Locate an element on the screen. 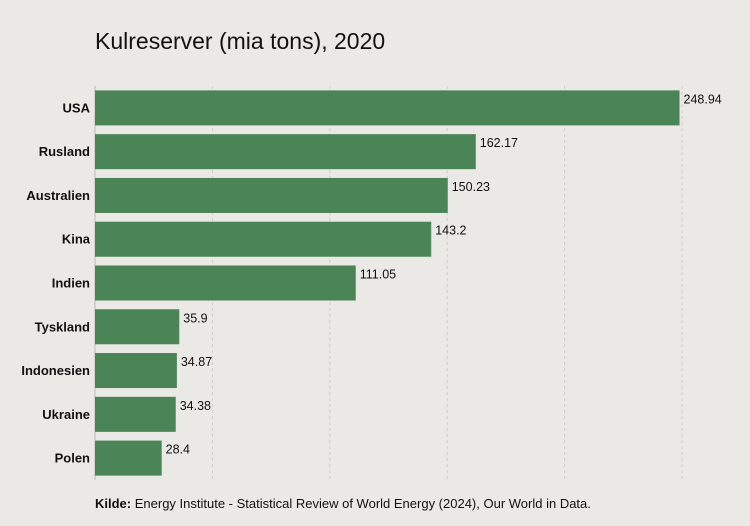  source-label: Kilde: is located at coordinates (113, 503).